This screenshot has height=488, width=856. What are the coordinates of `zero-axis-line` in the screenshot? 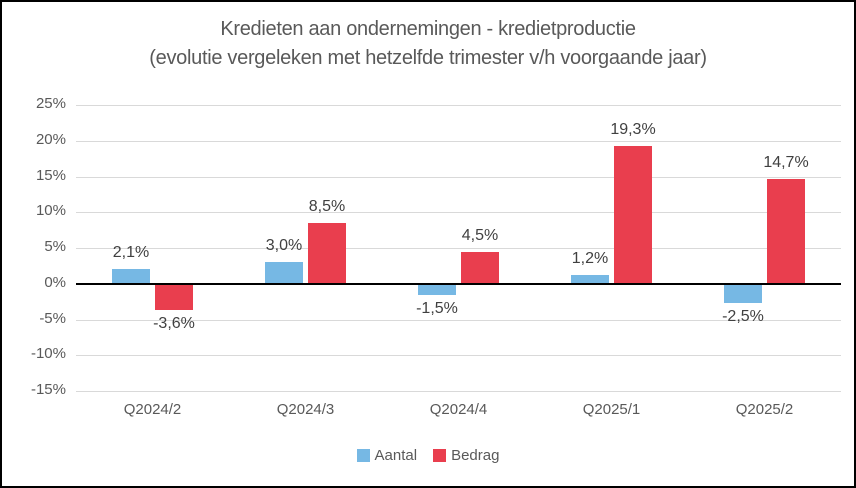 It's located at (458, 283).